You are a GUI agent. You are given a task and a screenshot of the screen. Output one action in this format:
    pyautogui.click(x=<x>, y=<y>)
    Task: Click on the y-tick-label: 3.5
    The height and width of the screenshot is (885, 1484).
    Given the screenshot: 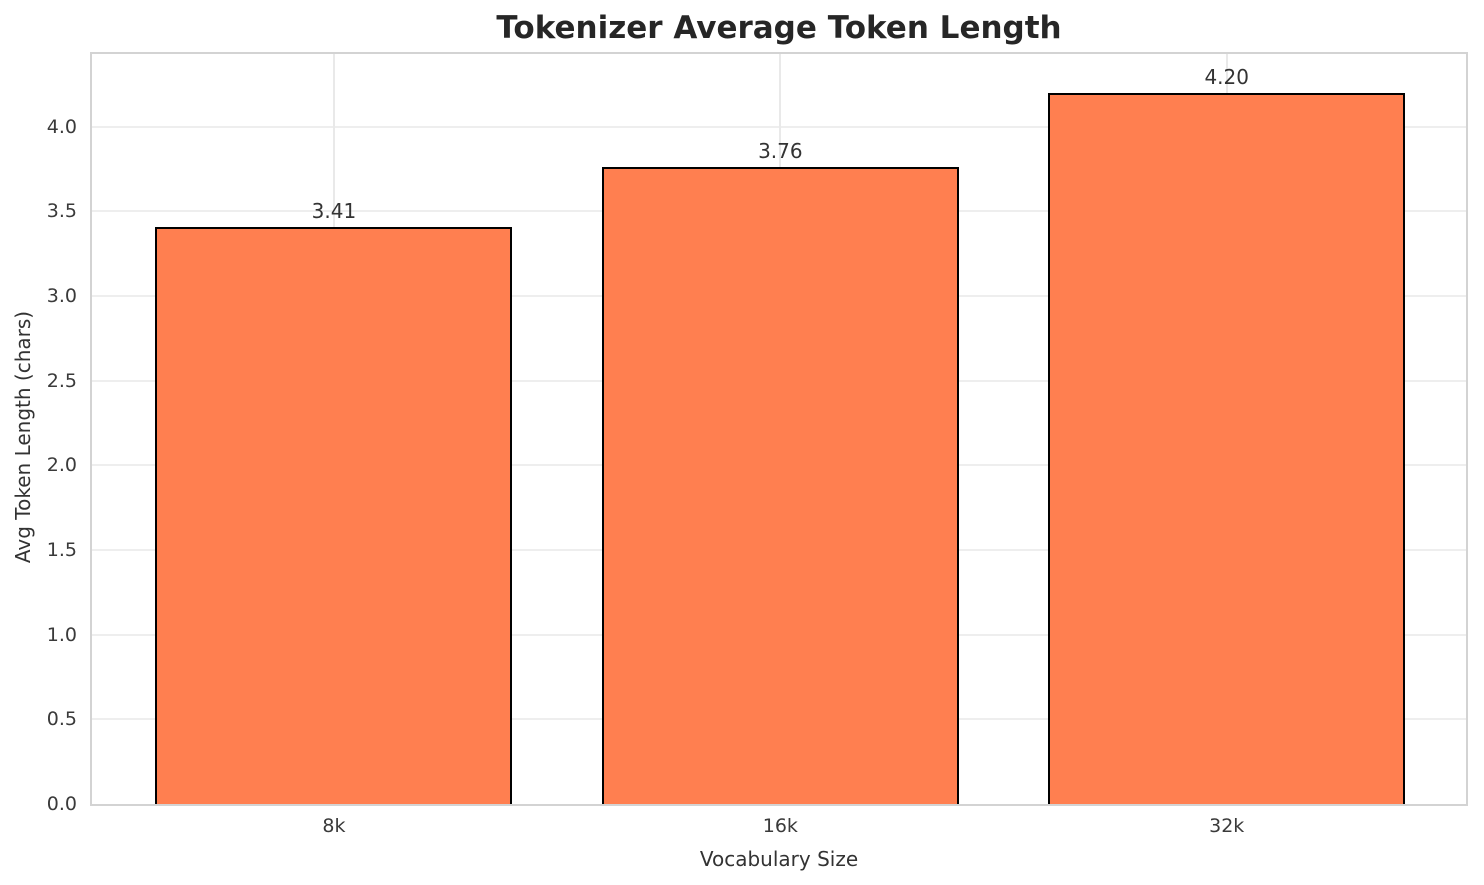 What is the action you would take?
    pyautogui.click(x=61, y=211)
    